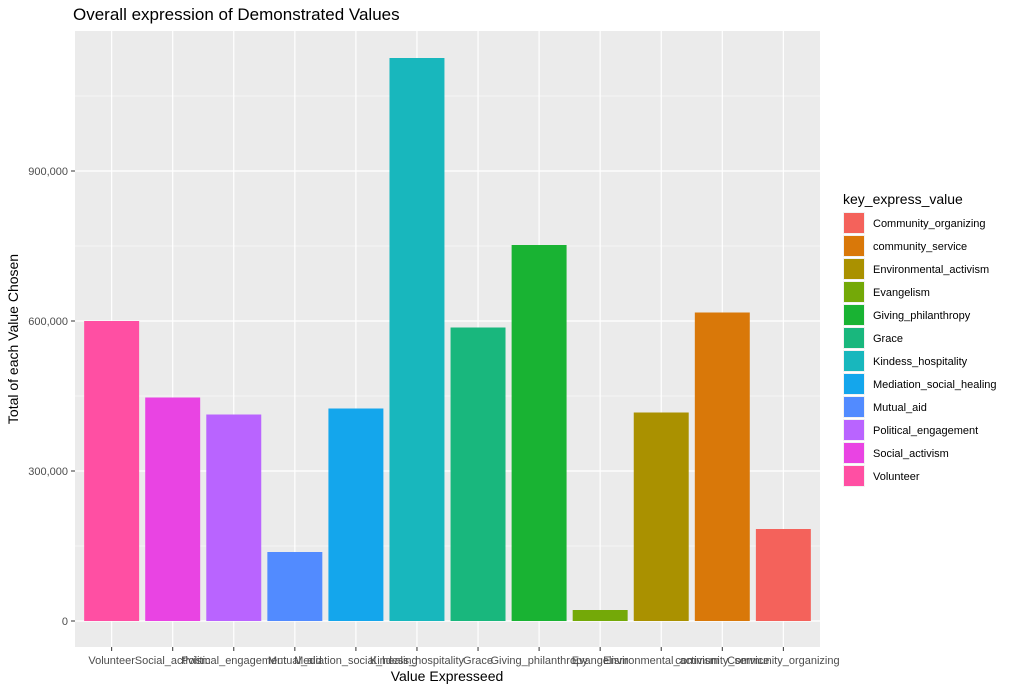 This screenshot has height=691, width=1020. Describe the element at coordinates (901, 293) in the screenshot. I see `legend-label: Evangelism` at that location.